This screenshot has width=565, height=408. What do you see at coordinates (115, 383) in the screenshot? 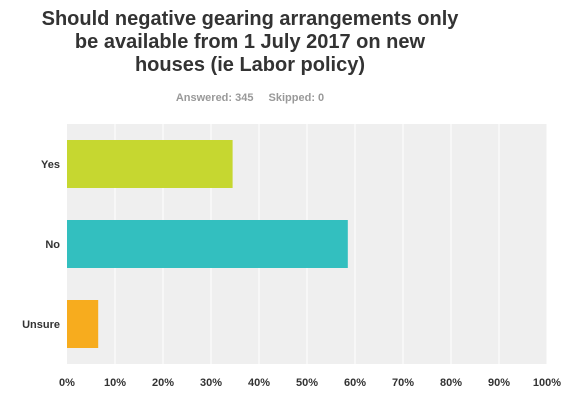
I see `x-tick-label: 10%` at bounding box center [115, 383].